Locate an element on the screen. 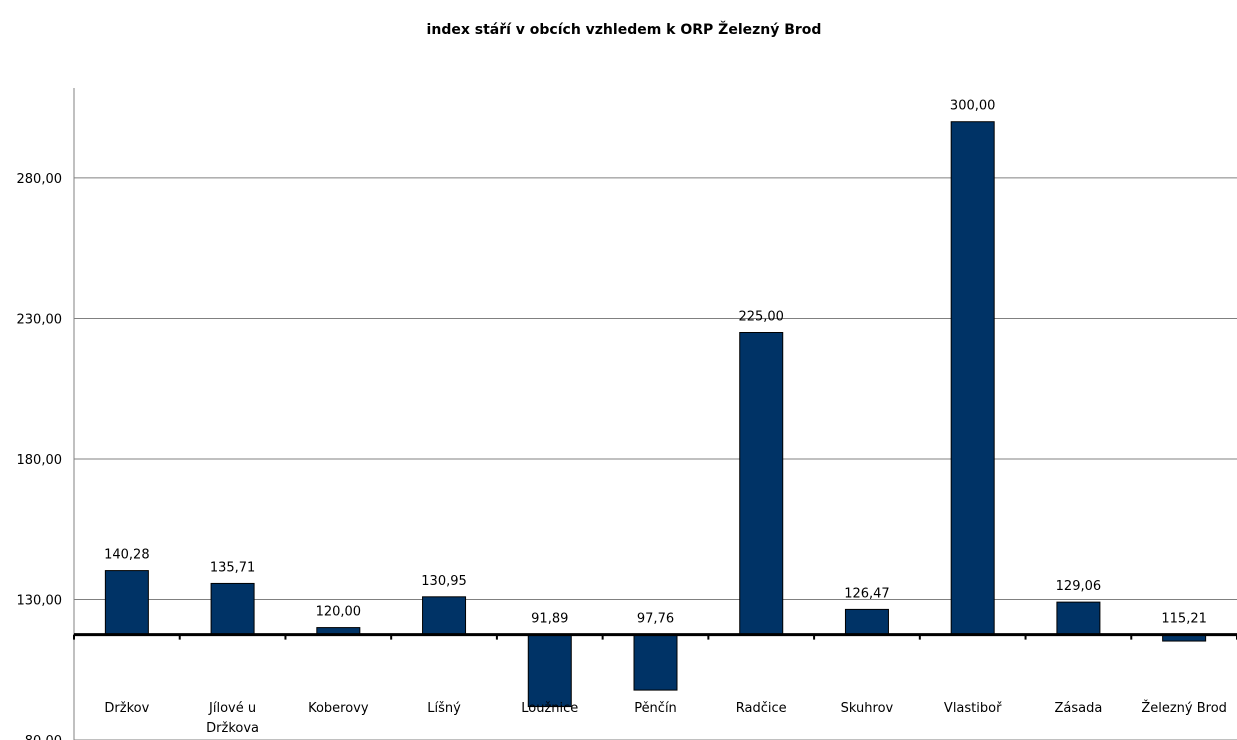  category-label: Loužnice is located at coordinates (549, 708).